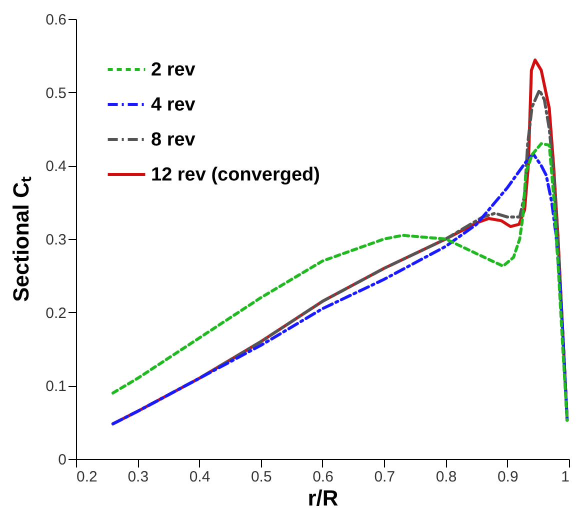  What do you see at coordinates (173, 70) in the screenshot?
I see `legend-label: 2 rev` at bounding box center [173, 70].